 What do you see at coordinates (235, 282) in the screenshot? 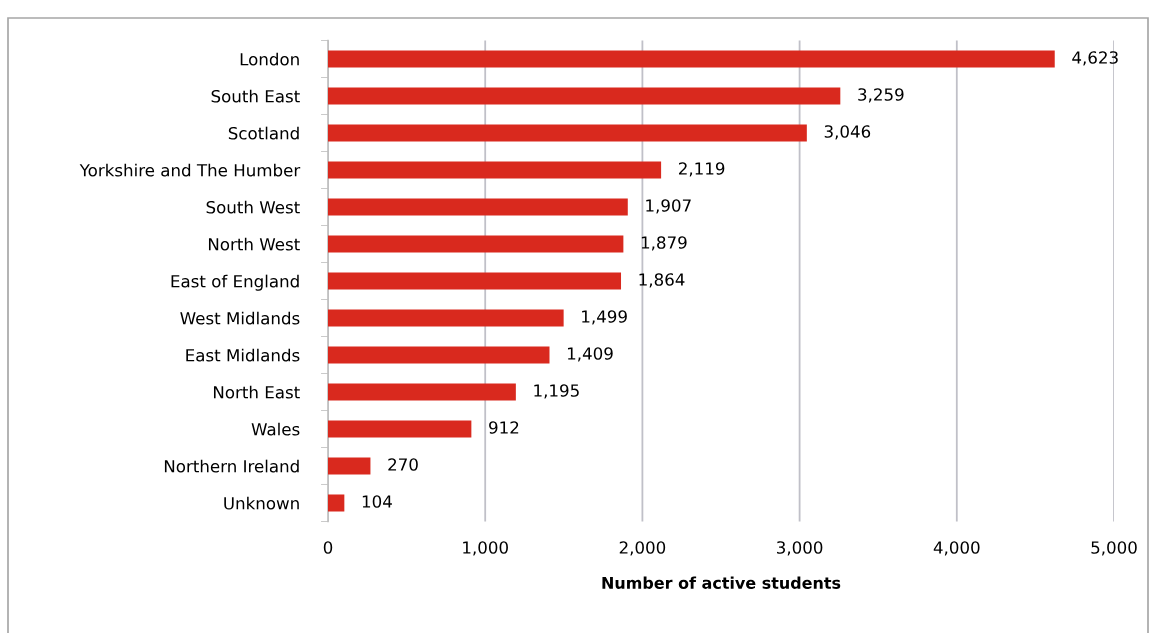
I see `y-tick-label: East of England` at bounding box center [235, 282].